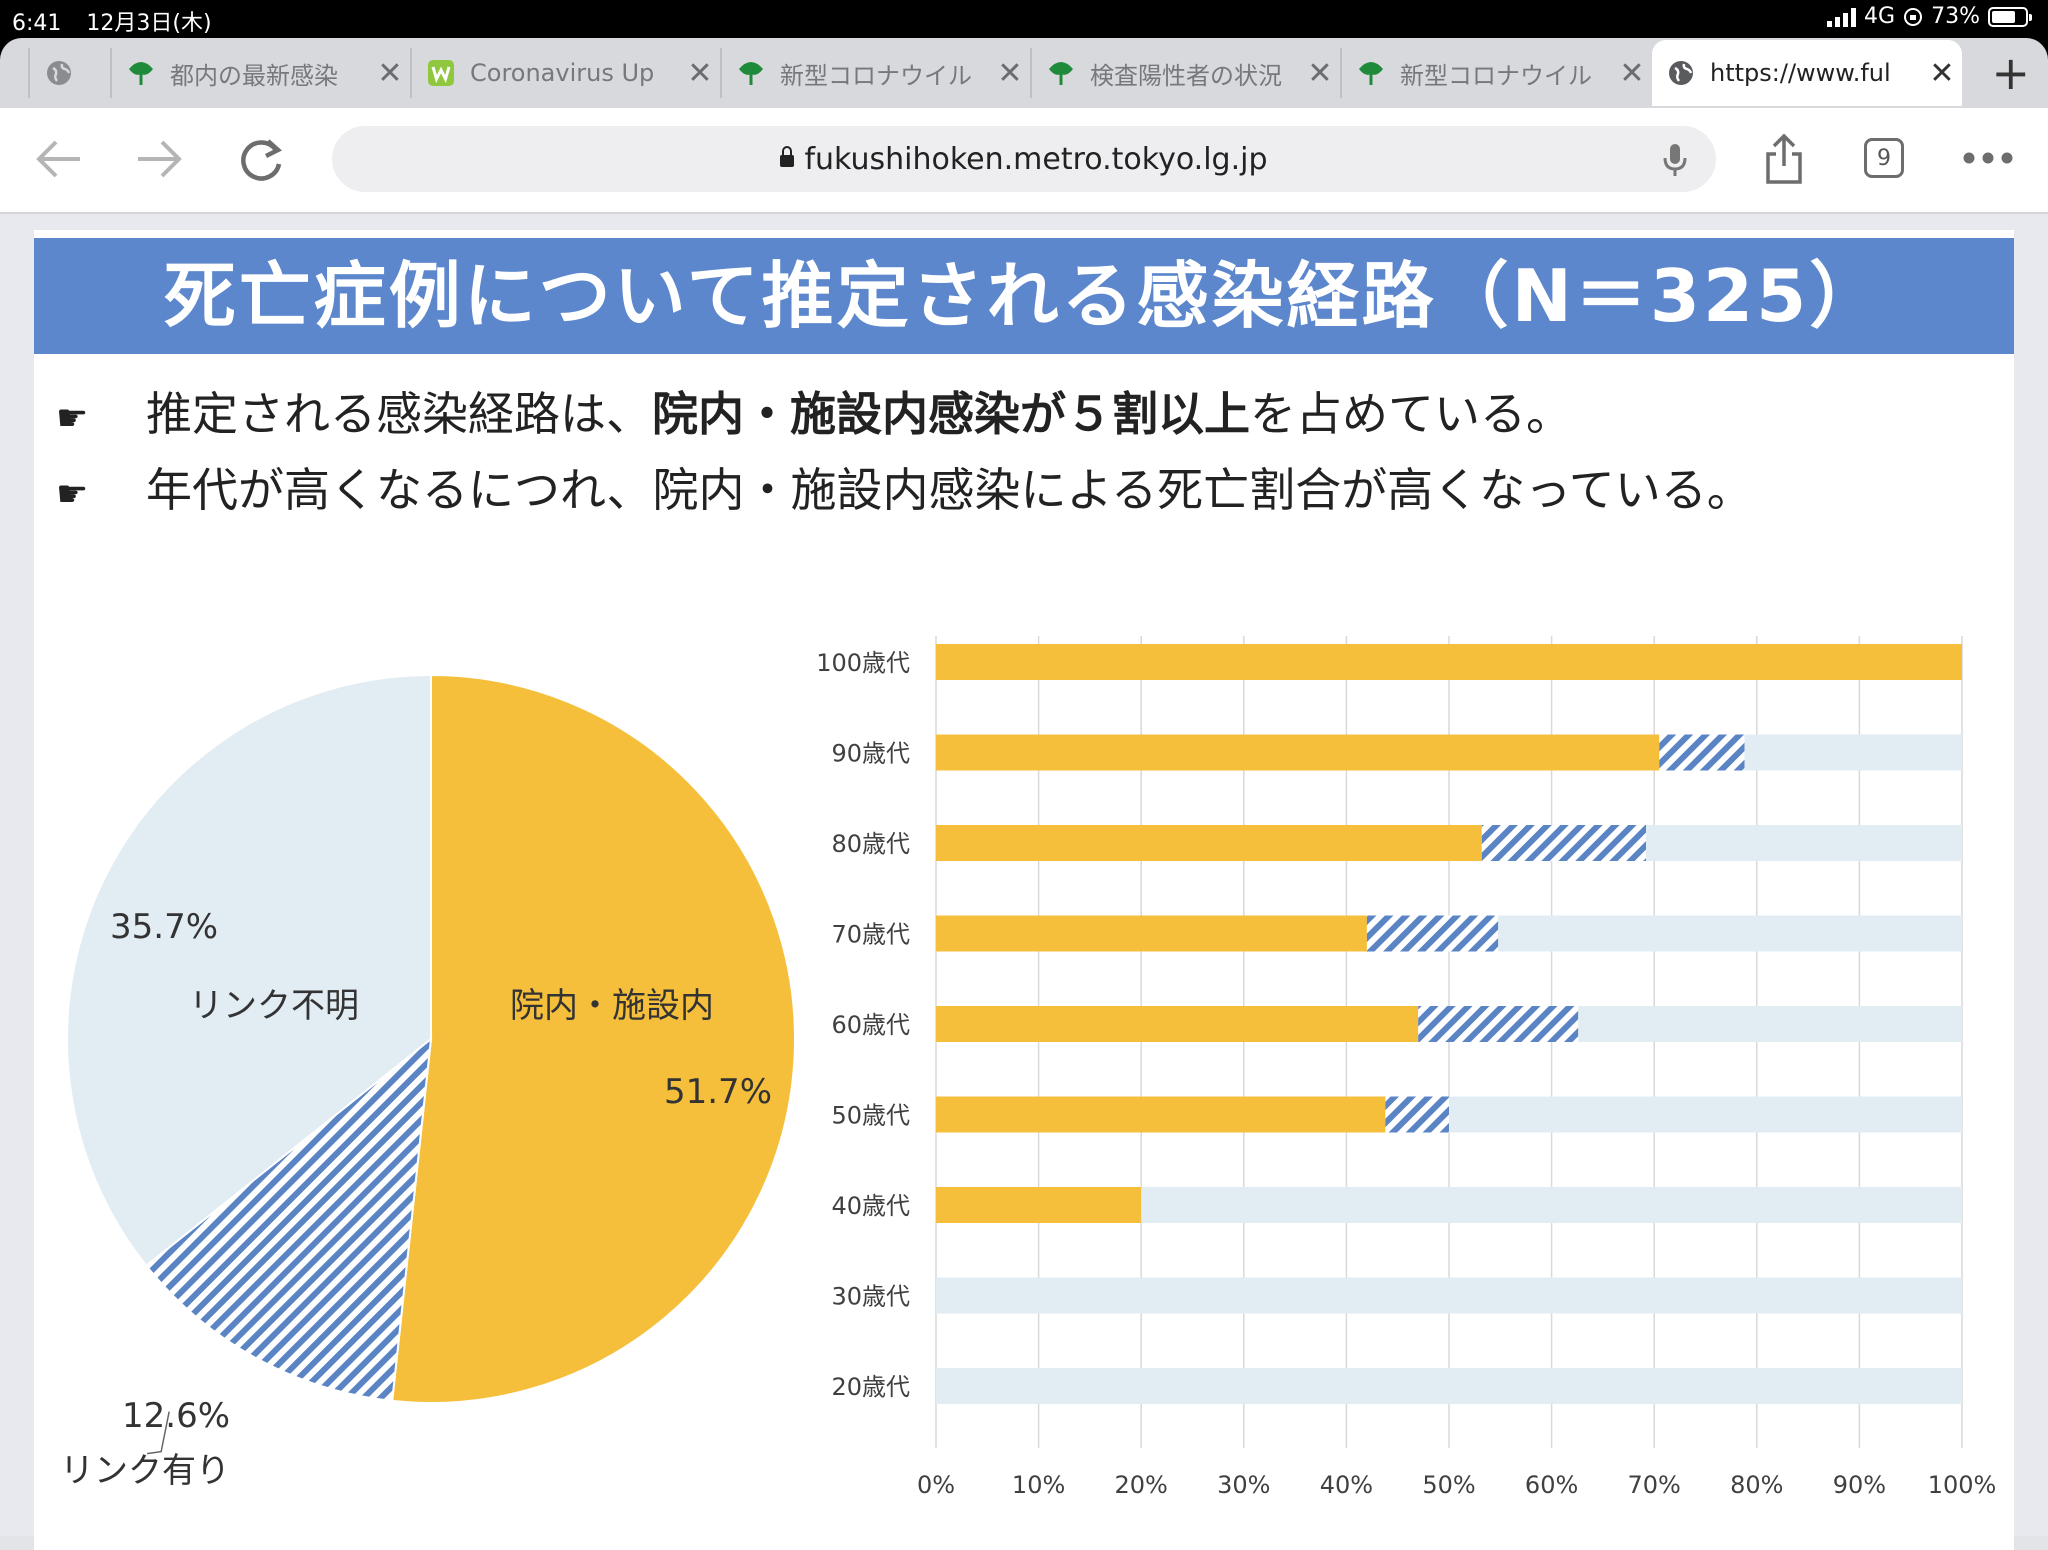  Describe the element at coordinates (936, 1485) in the screenshot. I see `x-tick-label: 0%` at that location.